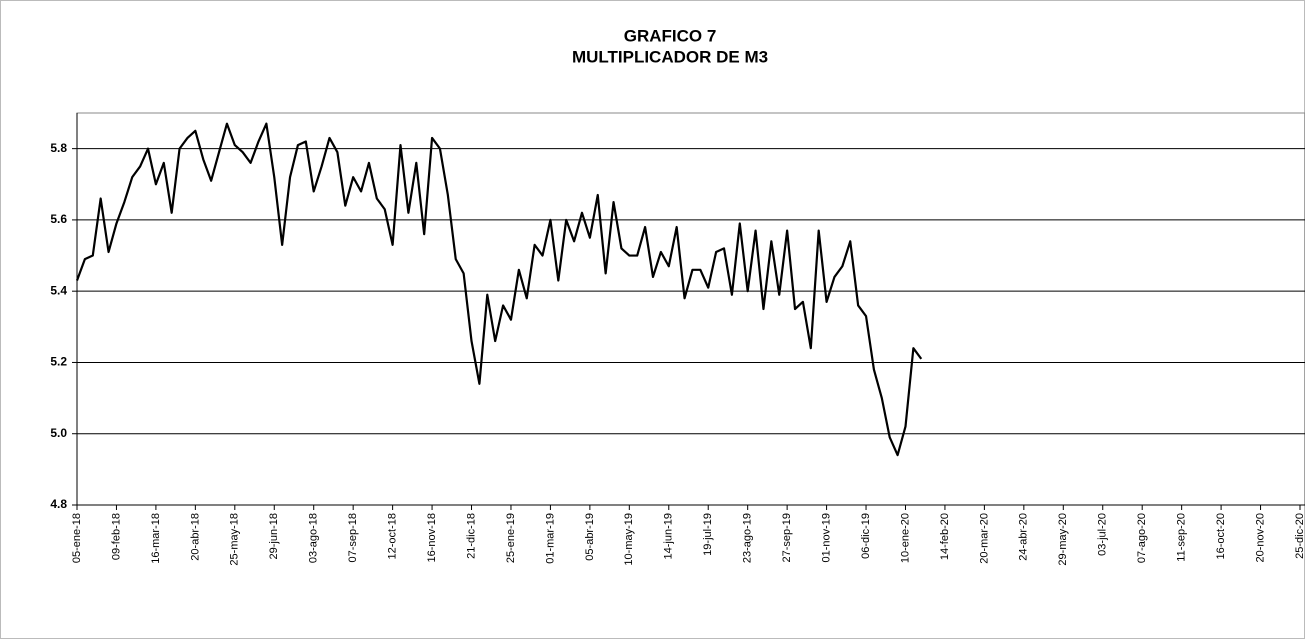 The height and width of the screenshot is (639, 1305). I want to click on x-tick-label: 10-ene-20, so click(905, 538).